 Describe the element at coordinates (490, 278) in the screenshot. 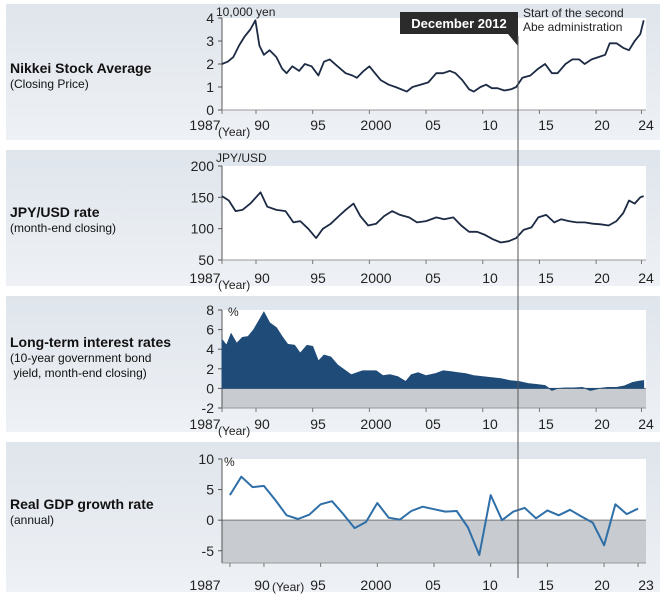

I see `x-tick-label-1-5: 10` at that location.